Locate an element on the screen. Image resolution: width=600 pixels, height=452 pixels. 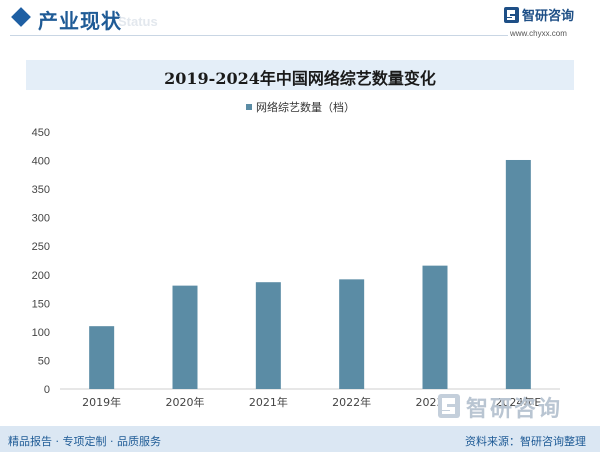
page-footer: 精品报告 · 专项定制 · 品质服务 资料来源：智研咨询整理 is located at coordinates (300, 439).